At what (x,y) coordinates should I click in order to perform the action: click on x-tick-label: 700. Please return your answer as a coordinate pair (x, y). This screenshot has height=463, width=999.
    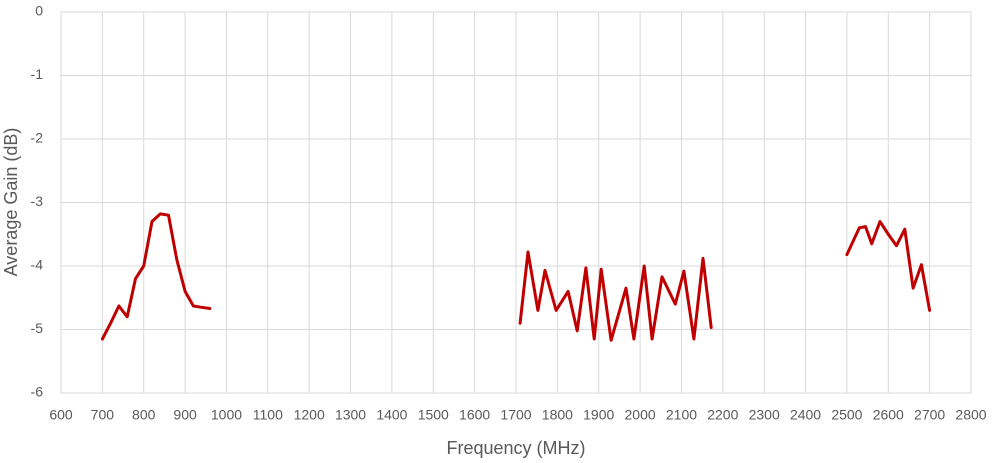
    Looking at the image, I should click on (103, 415).